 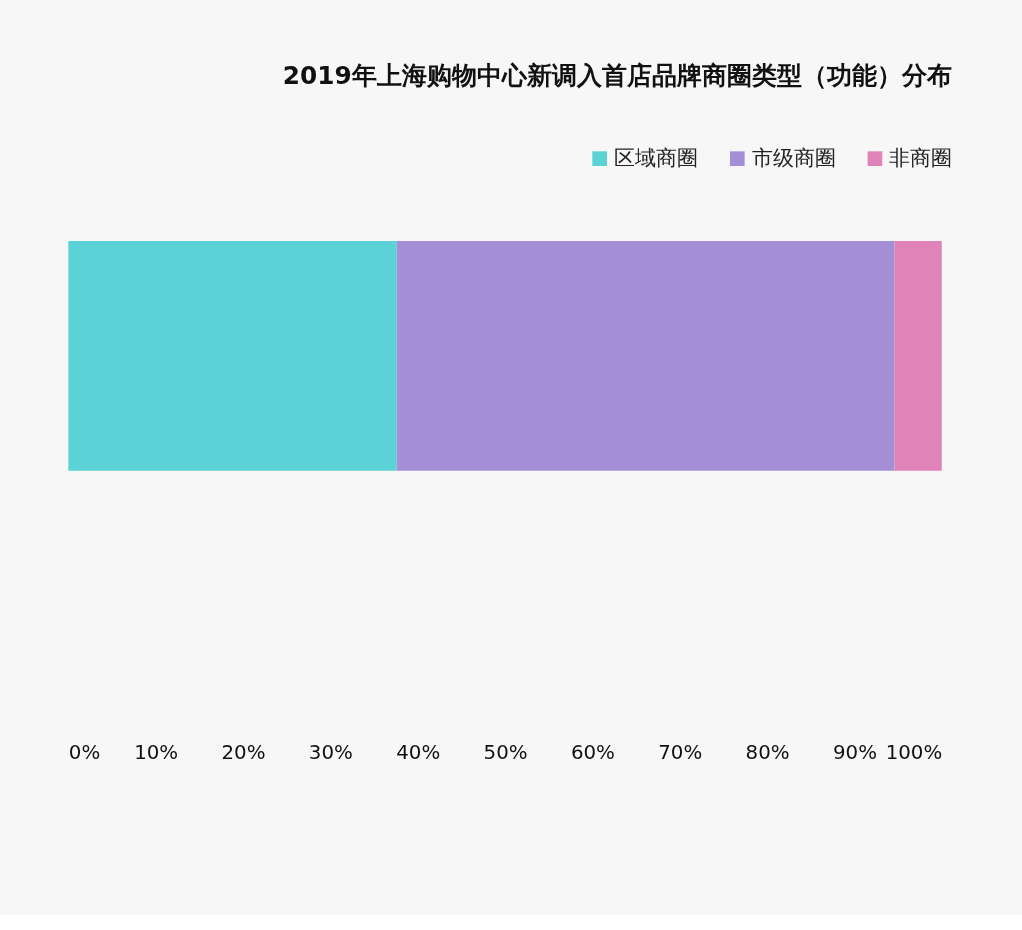 I want to click on x-tick-label: 0%, so click(x=84, y=752).